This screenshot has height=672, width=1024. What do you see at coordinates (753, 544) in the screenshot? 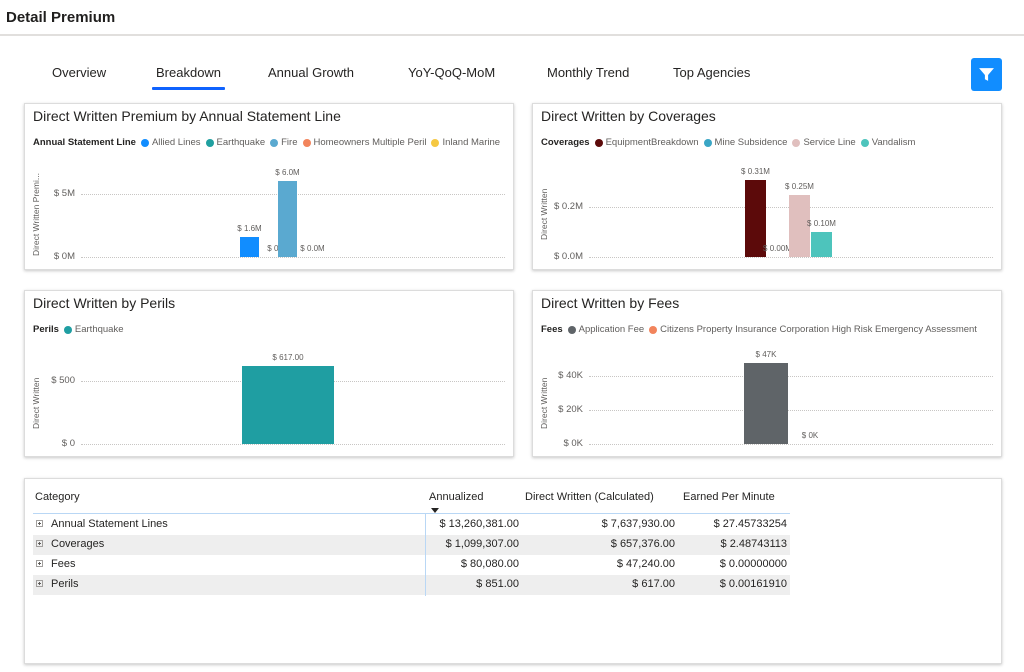
I see `cell-earned-per-minute: $ 2.48743113` at bounding box center [753, 544].